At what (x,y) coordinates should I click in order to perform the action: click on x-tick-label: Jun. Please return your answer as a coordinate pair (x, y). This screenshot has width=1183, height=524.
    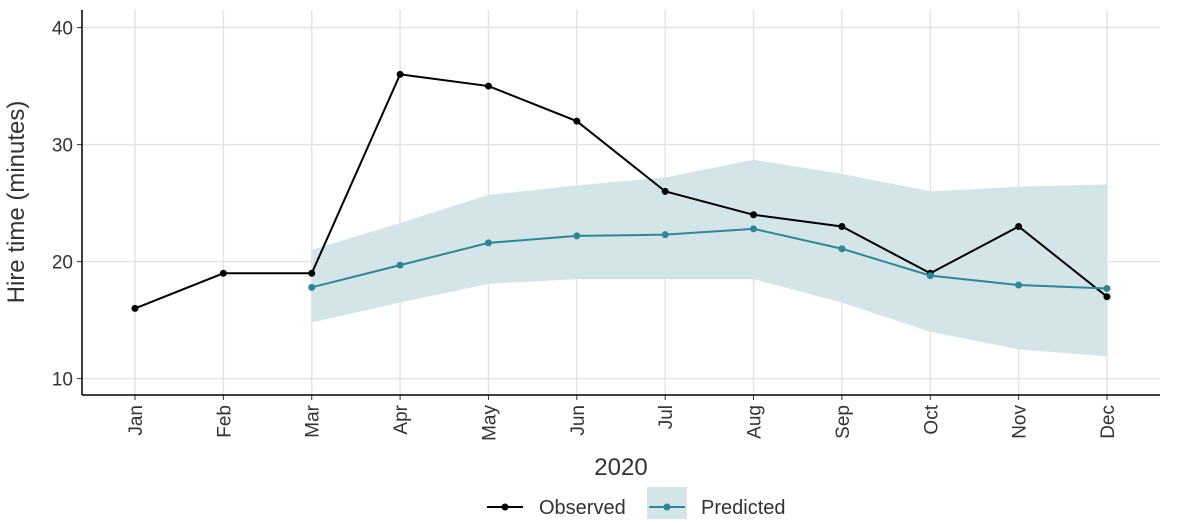
    Looking at the image, I should click on (578, 420).